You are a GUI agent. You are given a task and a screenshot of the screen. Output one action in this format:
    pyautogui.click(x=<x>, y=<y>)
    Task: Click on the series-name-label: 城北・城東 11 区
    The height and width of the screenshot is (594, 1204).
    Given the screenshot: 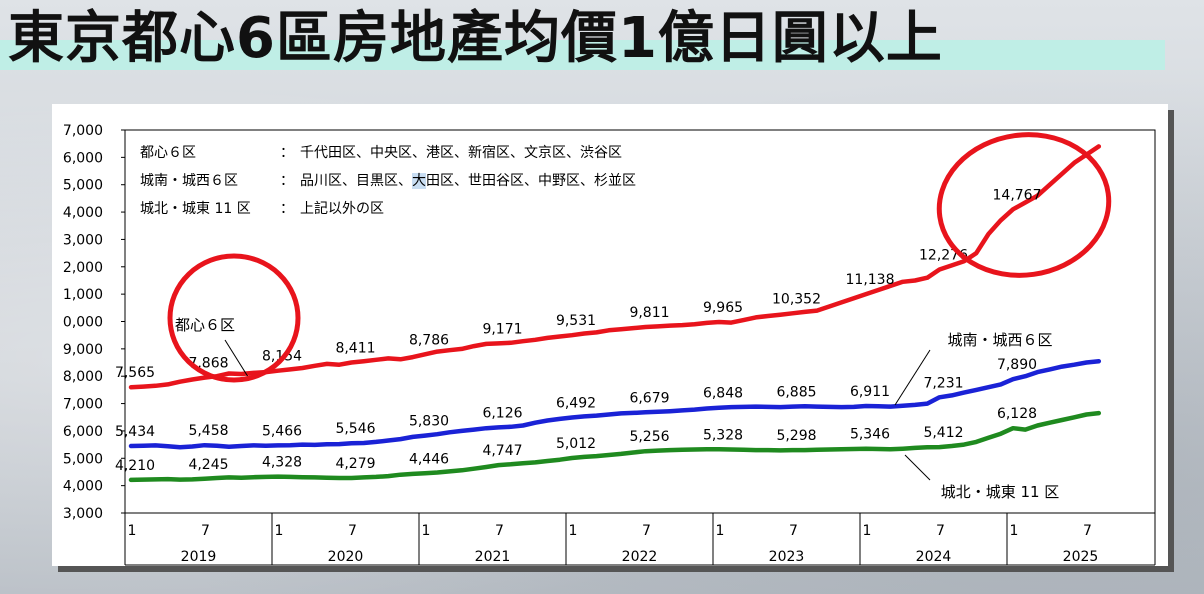 What is the action you would take?
    pyautogui.click(x=1000, y=492)
    